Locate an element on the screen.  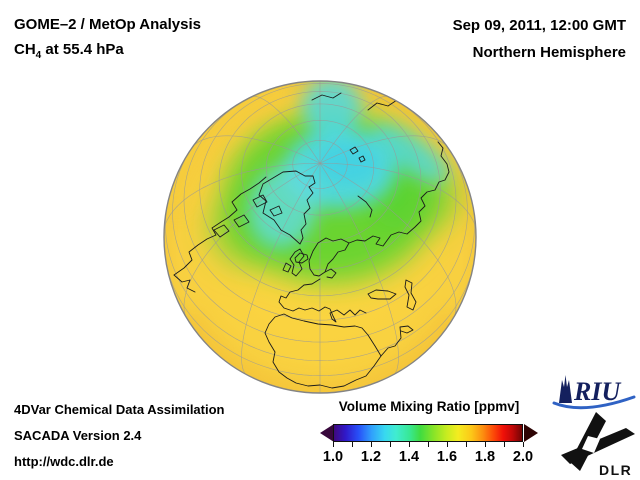
datetime-line: Sep 09, 2011, 12:00 GMT is located at coordinates (539, 25).